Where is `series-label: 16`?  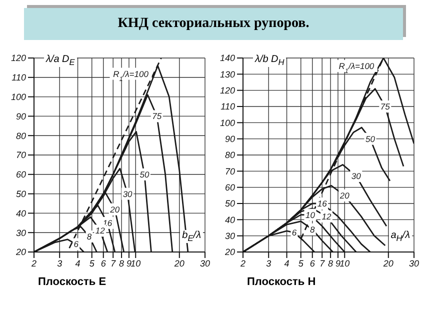
series-label: 16 is located at coordinates (322, 203).